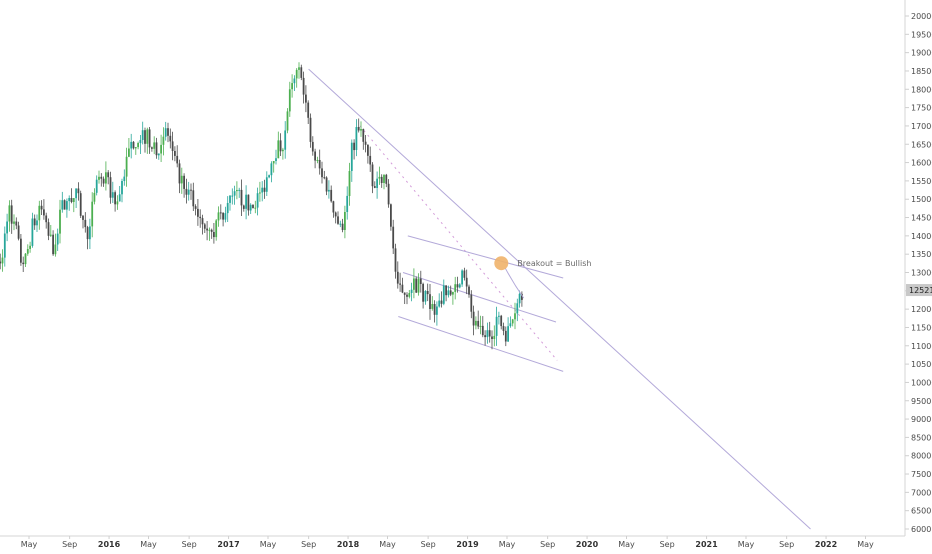 This screenshot has height=554, width=932. Describe the element at coordinates (921, 254) in the screenshot. I see `price-tick-label: 13500` at that location.